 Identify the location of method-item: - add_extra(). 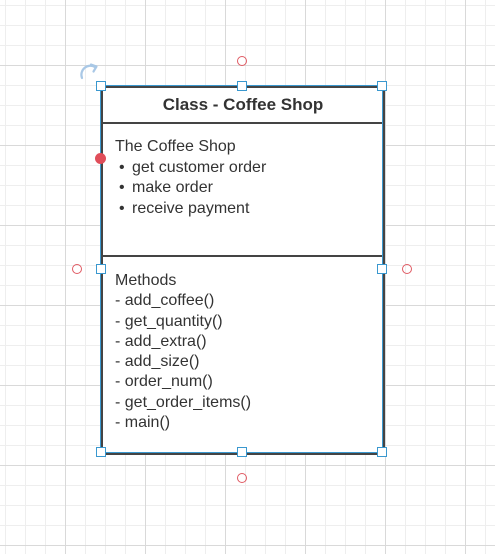
(161, 341).